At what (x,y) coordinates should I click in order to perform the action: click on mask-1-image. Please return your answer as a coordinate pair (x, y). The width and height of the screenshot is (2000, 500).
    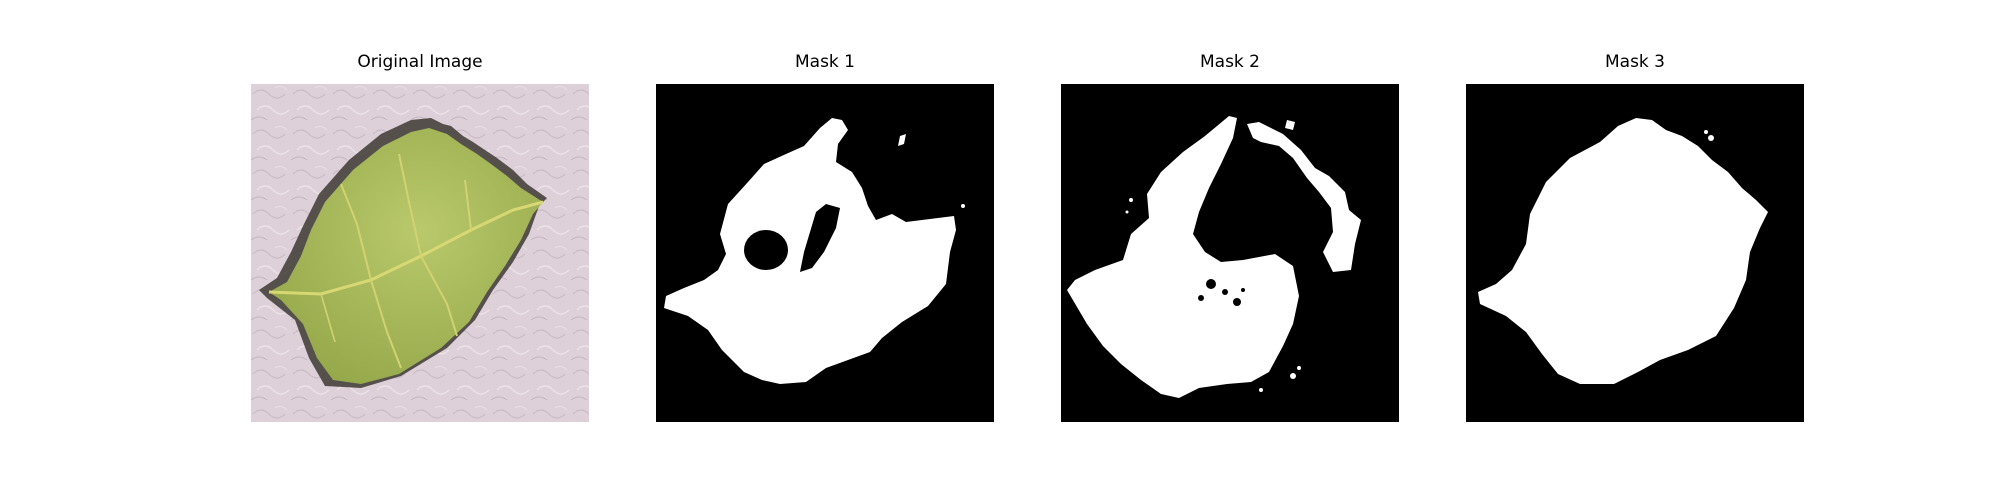
    Looking at the image, I should click on (825, 253).